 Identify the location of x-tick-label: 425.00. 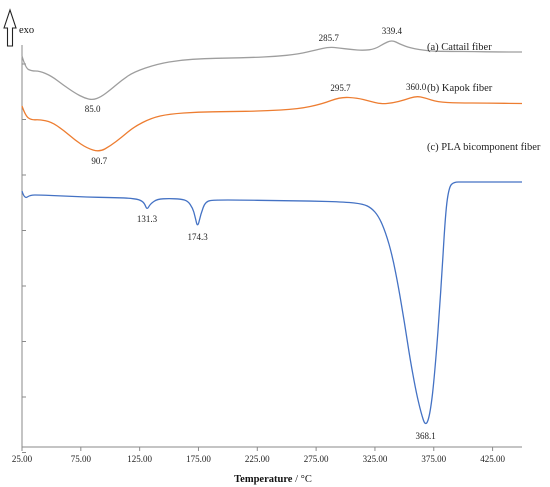
(492, 459).